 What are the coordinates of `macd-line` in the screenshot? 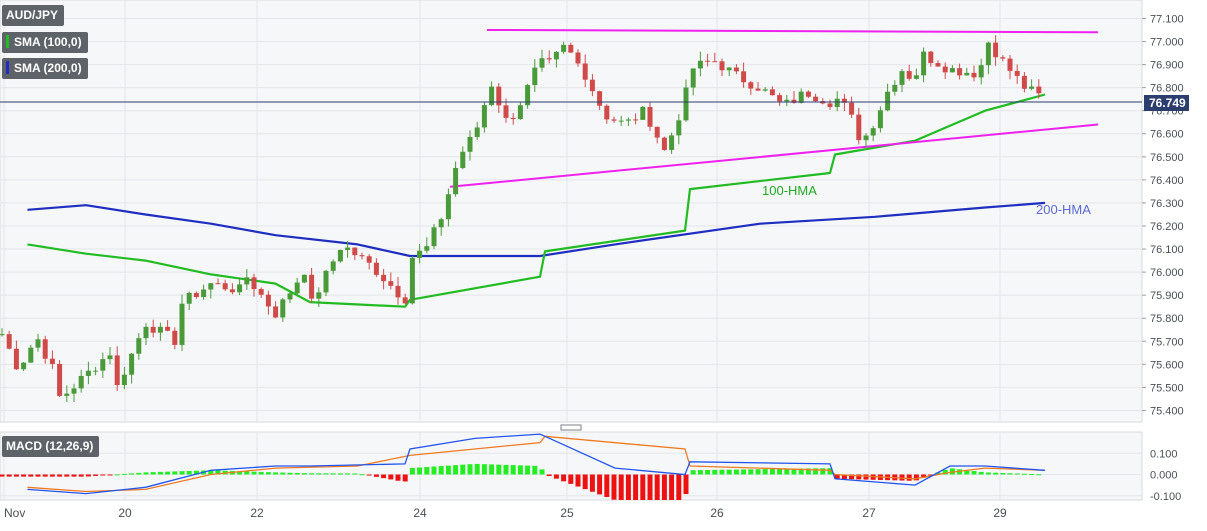 It's located at (536, 464).